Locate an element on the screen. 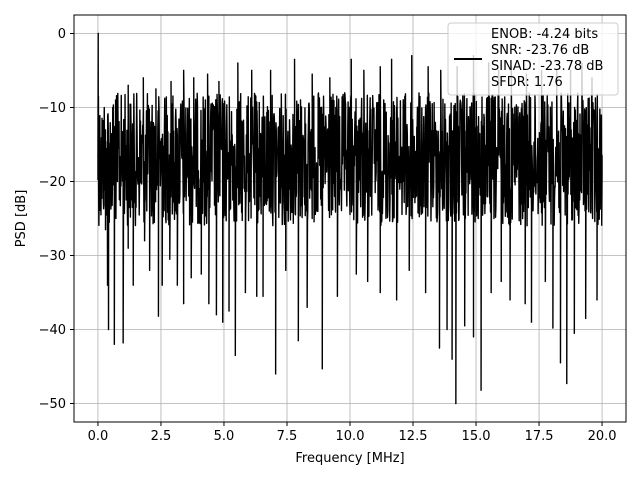 This screenshot has width=640, height=480. x-tick-label: 7.5 is located at coordinates (287, 436).